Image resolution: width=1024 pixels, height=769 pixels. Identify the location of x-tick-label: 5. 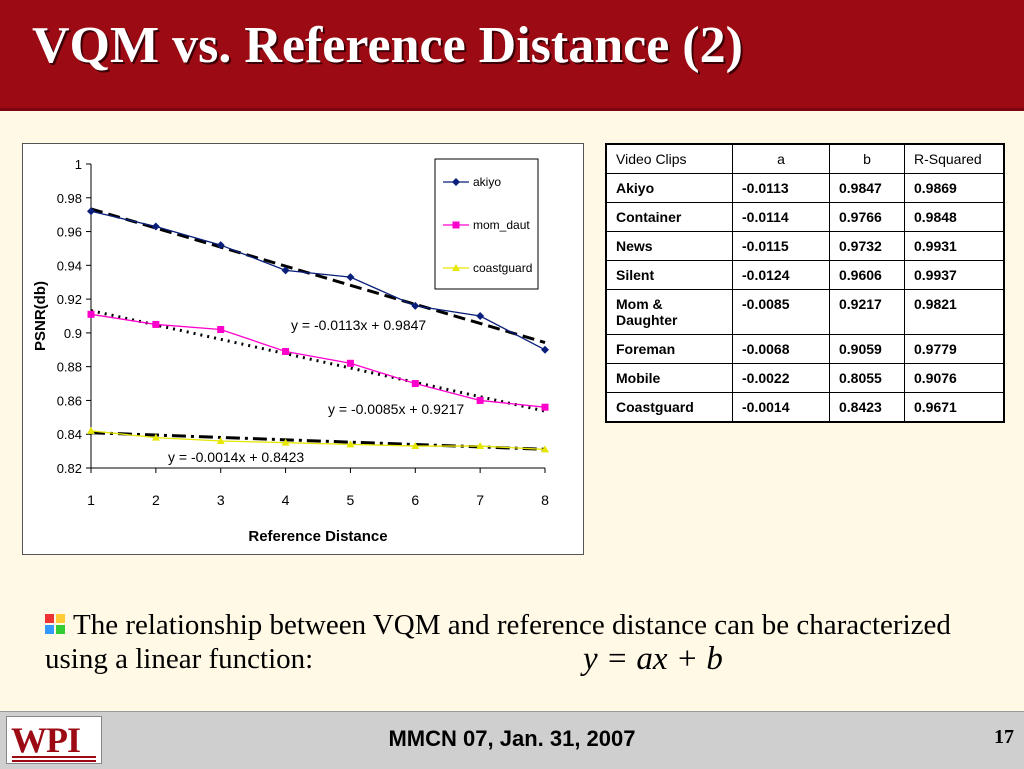
(351, 500).